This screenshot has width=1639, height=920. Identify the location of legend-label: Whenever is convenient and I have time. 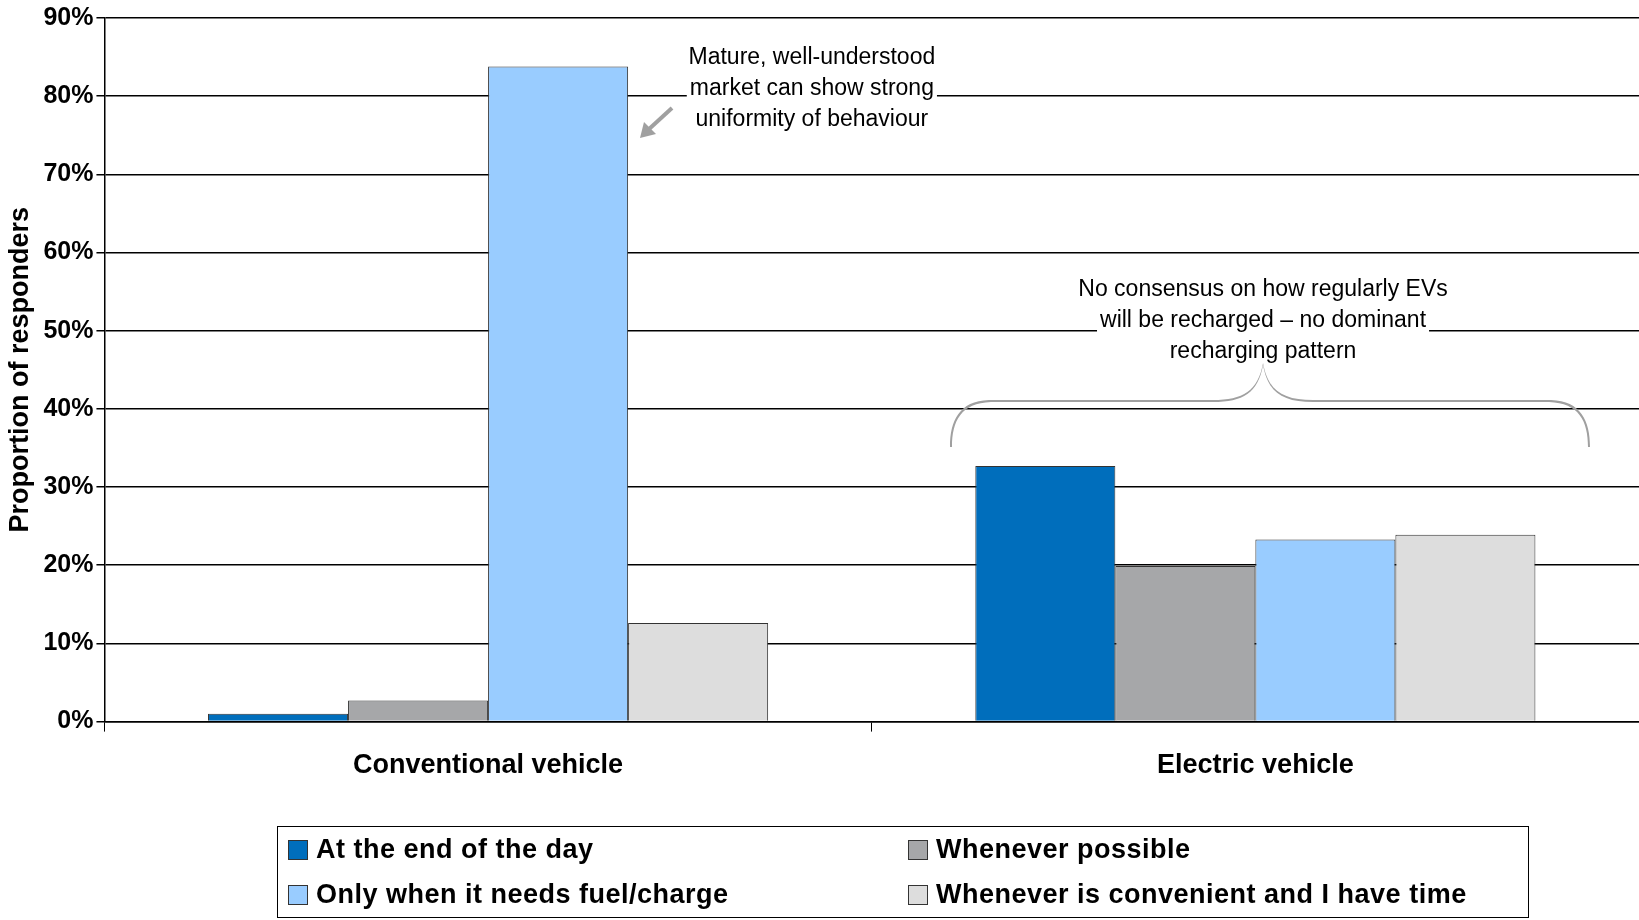
(1201, 894).